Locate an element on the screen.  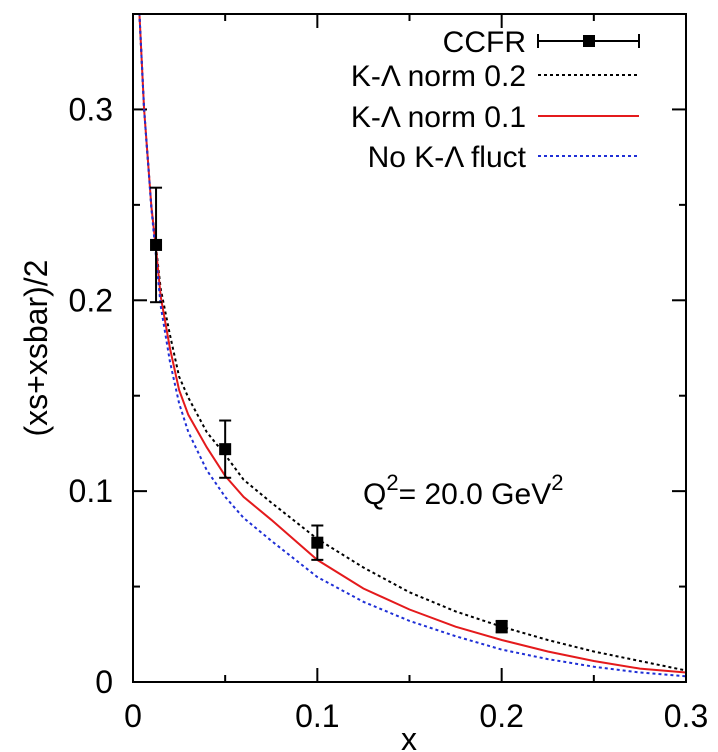
x-tick-label: 0.3 is located at coordinates (686, 716).